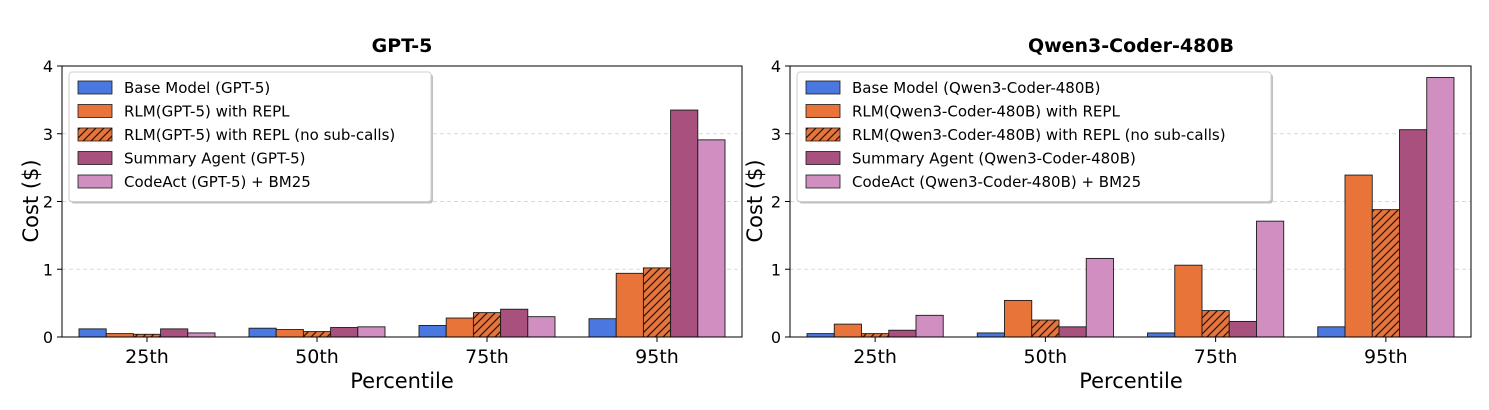 The image size is (1489, 410). Describe the element at coordinates (197, 88) in the screenshot. I see `legend-label: Base Model (GPT-5)` at that location.